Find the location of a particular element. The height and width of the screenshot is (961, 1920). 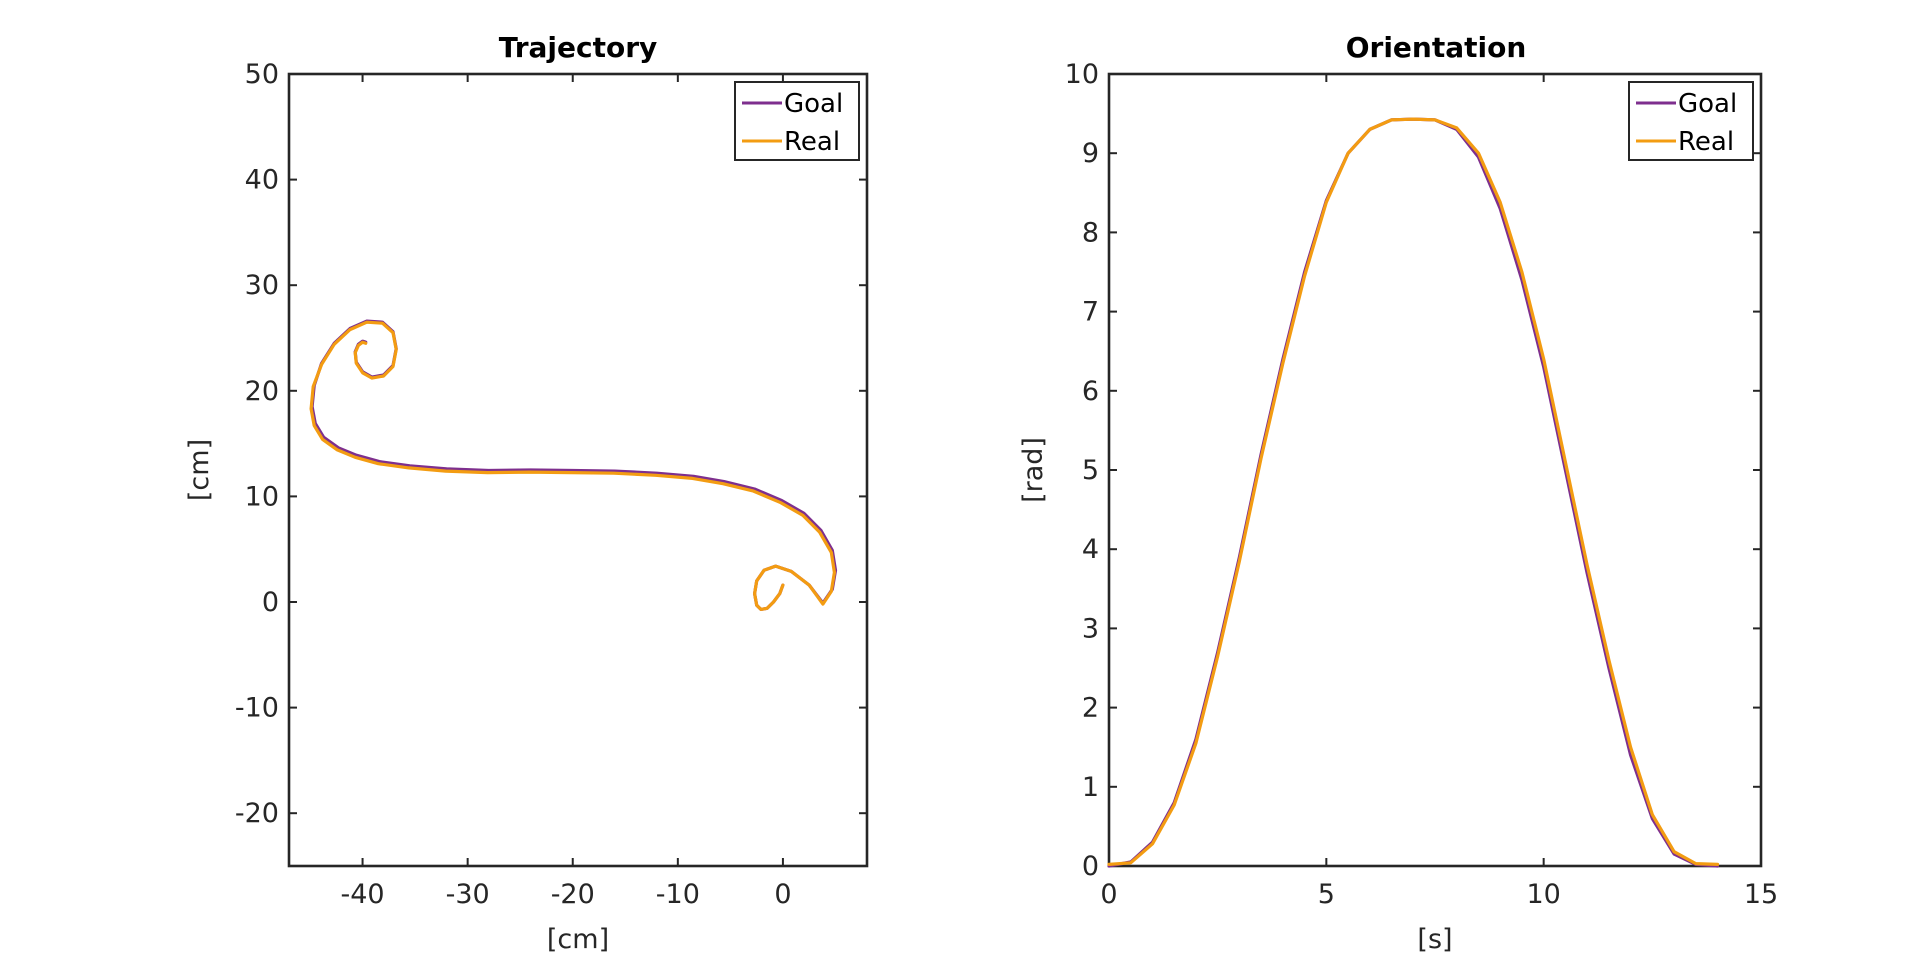

trajectory-series is located at coordinates (573, 465).